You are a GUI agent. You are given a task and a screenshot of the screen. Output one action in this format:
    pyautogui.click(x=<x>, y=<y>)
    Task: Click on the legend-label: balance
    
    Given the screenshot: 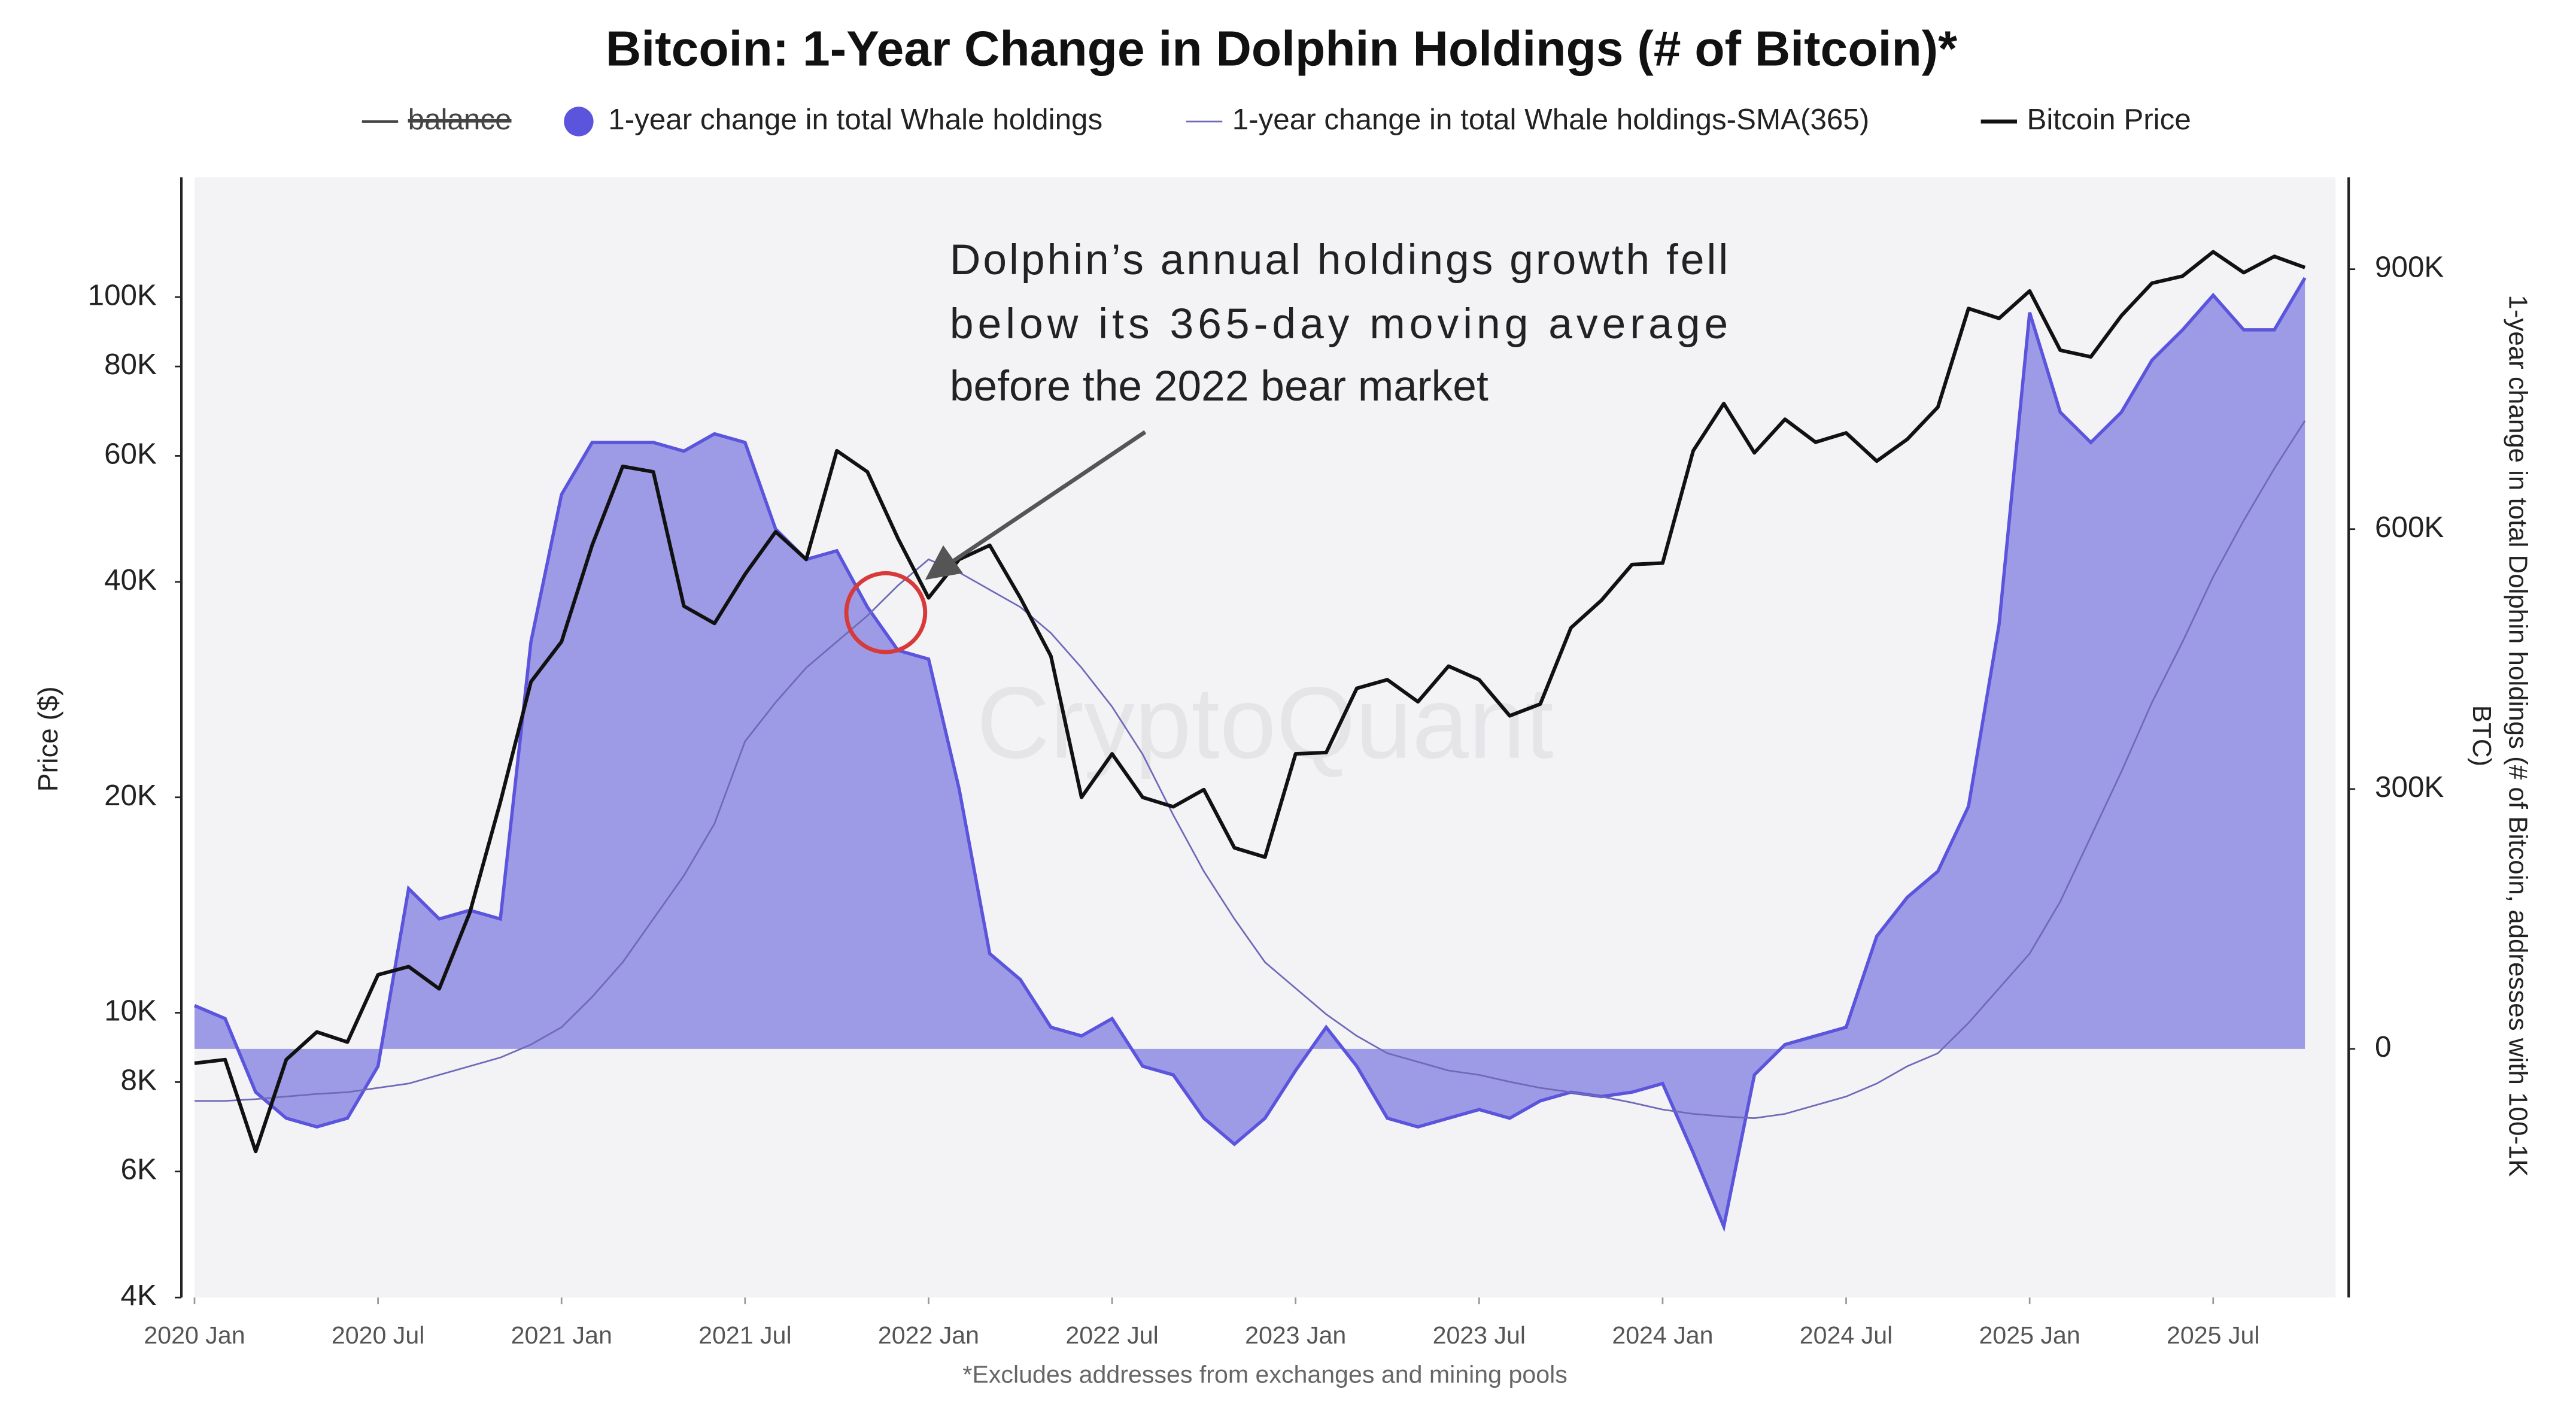 What is the action you would take?
    pyautogui.click(x=460, y=119)
    